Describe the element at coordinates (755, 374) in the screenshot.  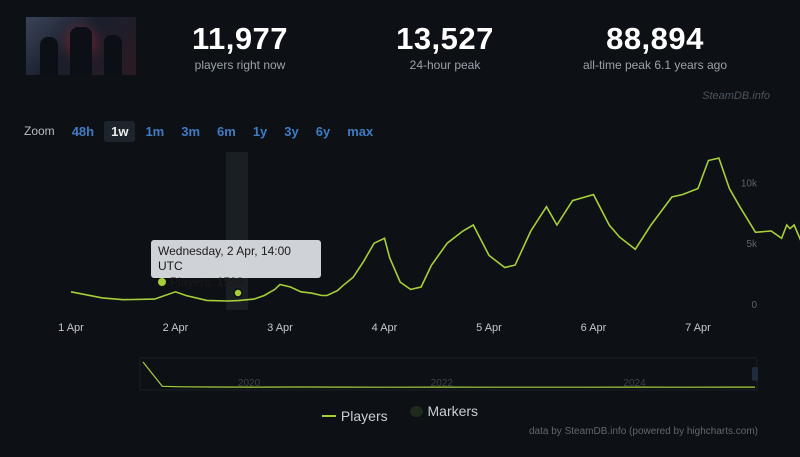
I see `navigator-handle` at that location.